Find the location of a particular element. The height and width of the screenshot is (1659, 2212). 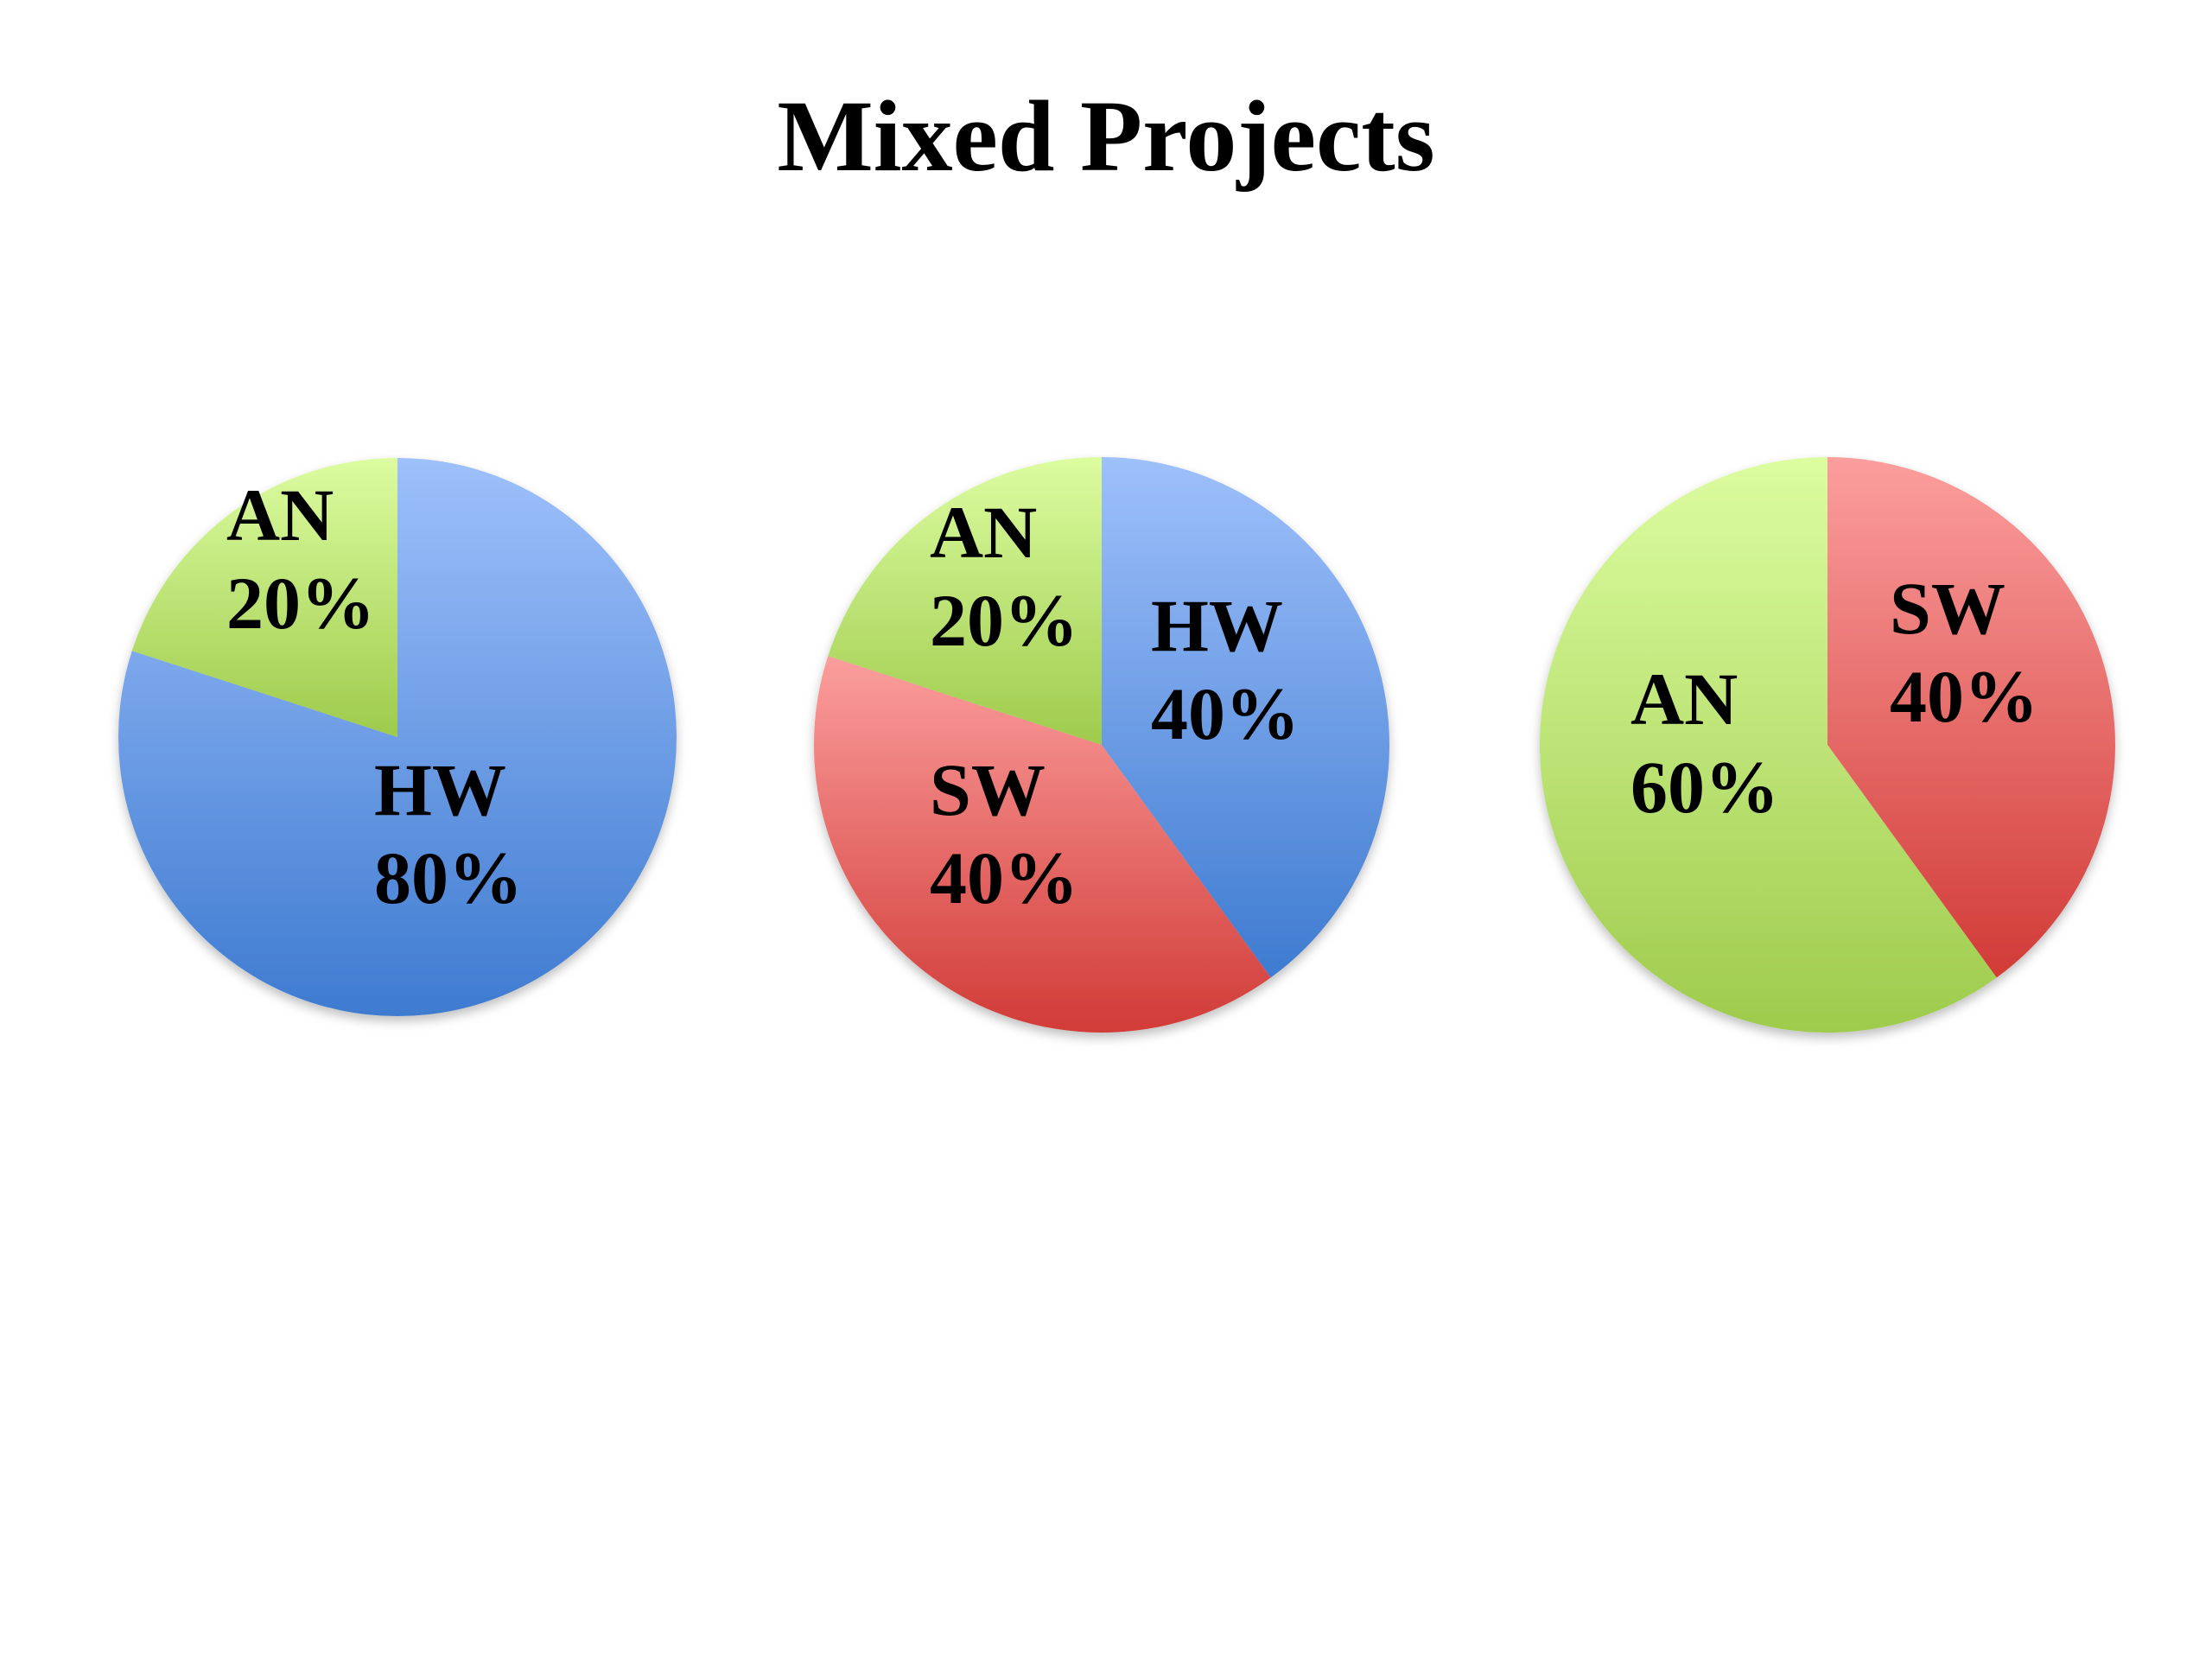

pie-3-label-sw-percent: 40% is located at coordinates (1964, 696).